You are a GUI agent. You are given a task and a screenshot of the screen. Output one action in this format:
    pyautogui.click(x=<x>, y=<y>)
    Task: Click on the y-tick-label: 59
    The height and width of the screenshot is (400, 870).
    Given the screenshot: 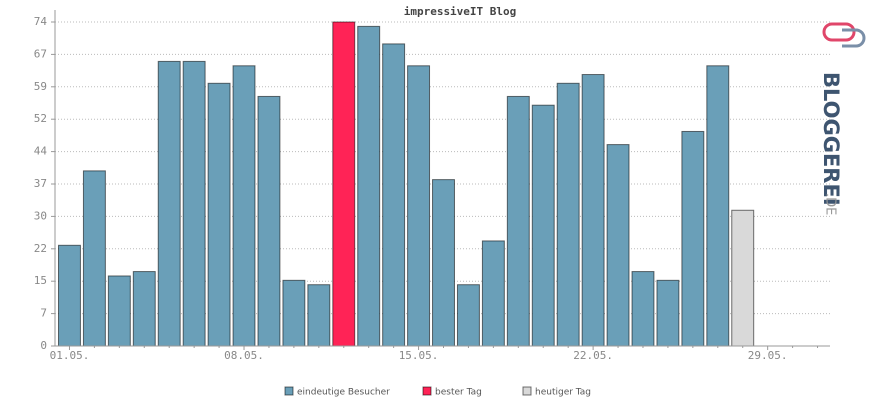 What is the action you would take?
    pyautogui.click(x=40, y=86)
    